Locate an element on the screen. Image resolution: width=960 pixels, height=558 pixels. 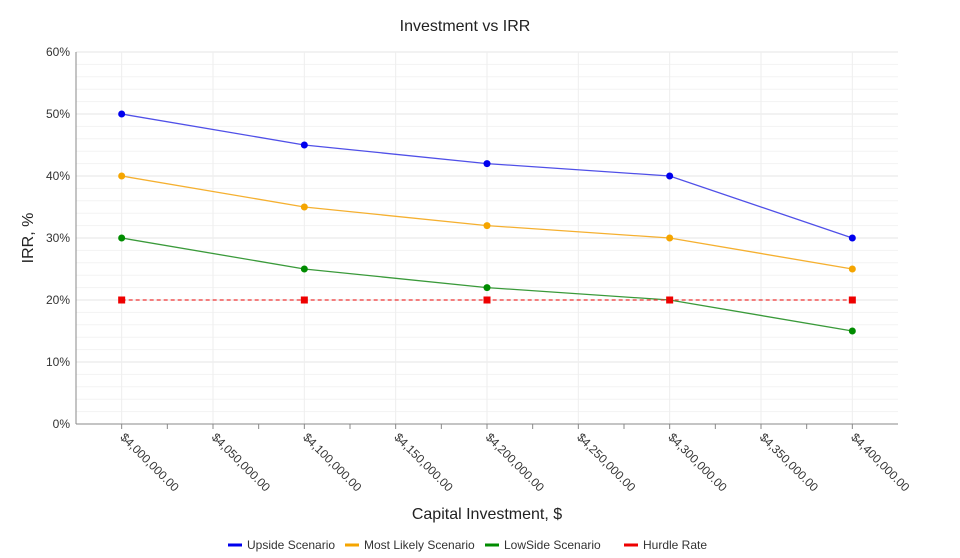
x-tick-label: $4,150,000.00 is located at coordinates (424, 462).